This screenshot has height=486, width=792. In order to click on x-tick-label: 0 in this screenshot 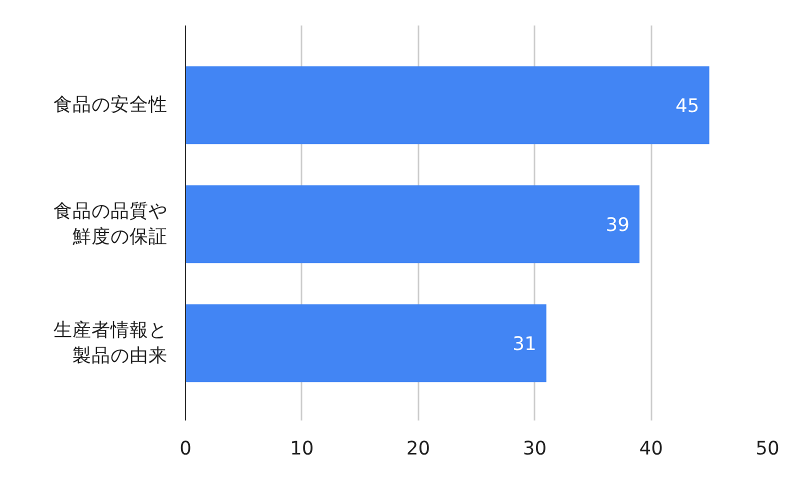, I will do `click(186, 449)`.